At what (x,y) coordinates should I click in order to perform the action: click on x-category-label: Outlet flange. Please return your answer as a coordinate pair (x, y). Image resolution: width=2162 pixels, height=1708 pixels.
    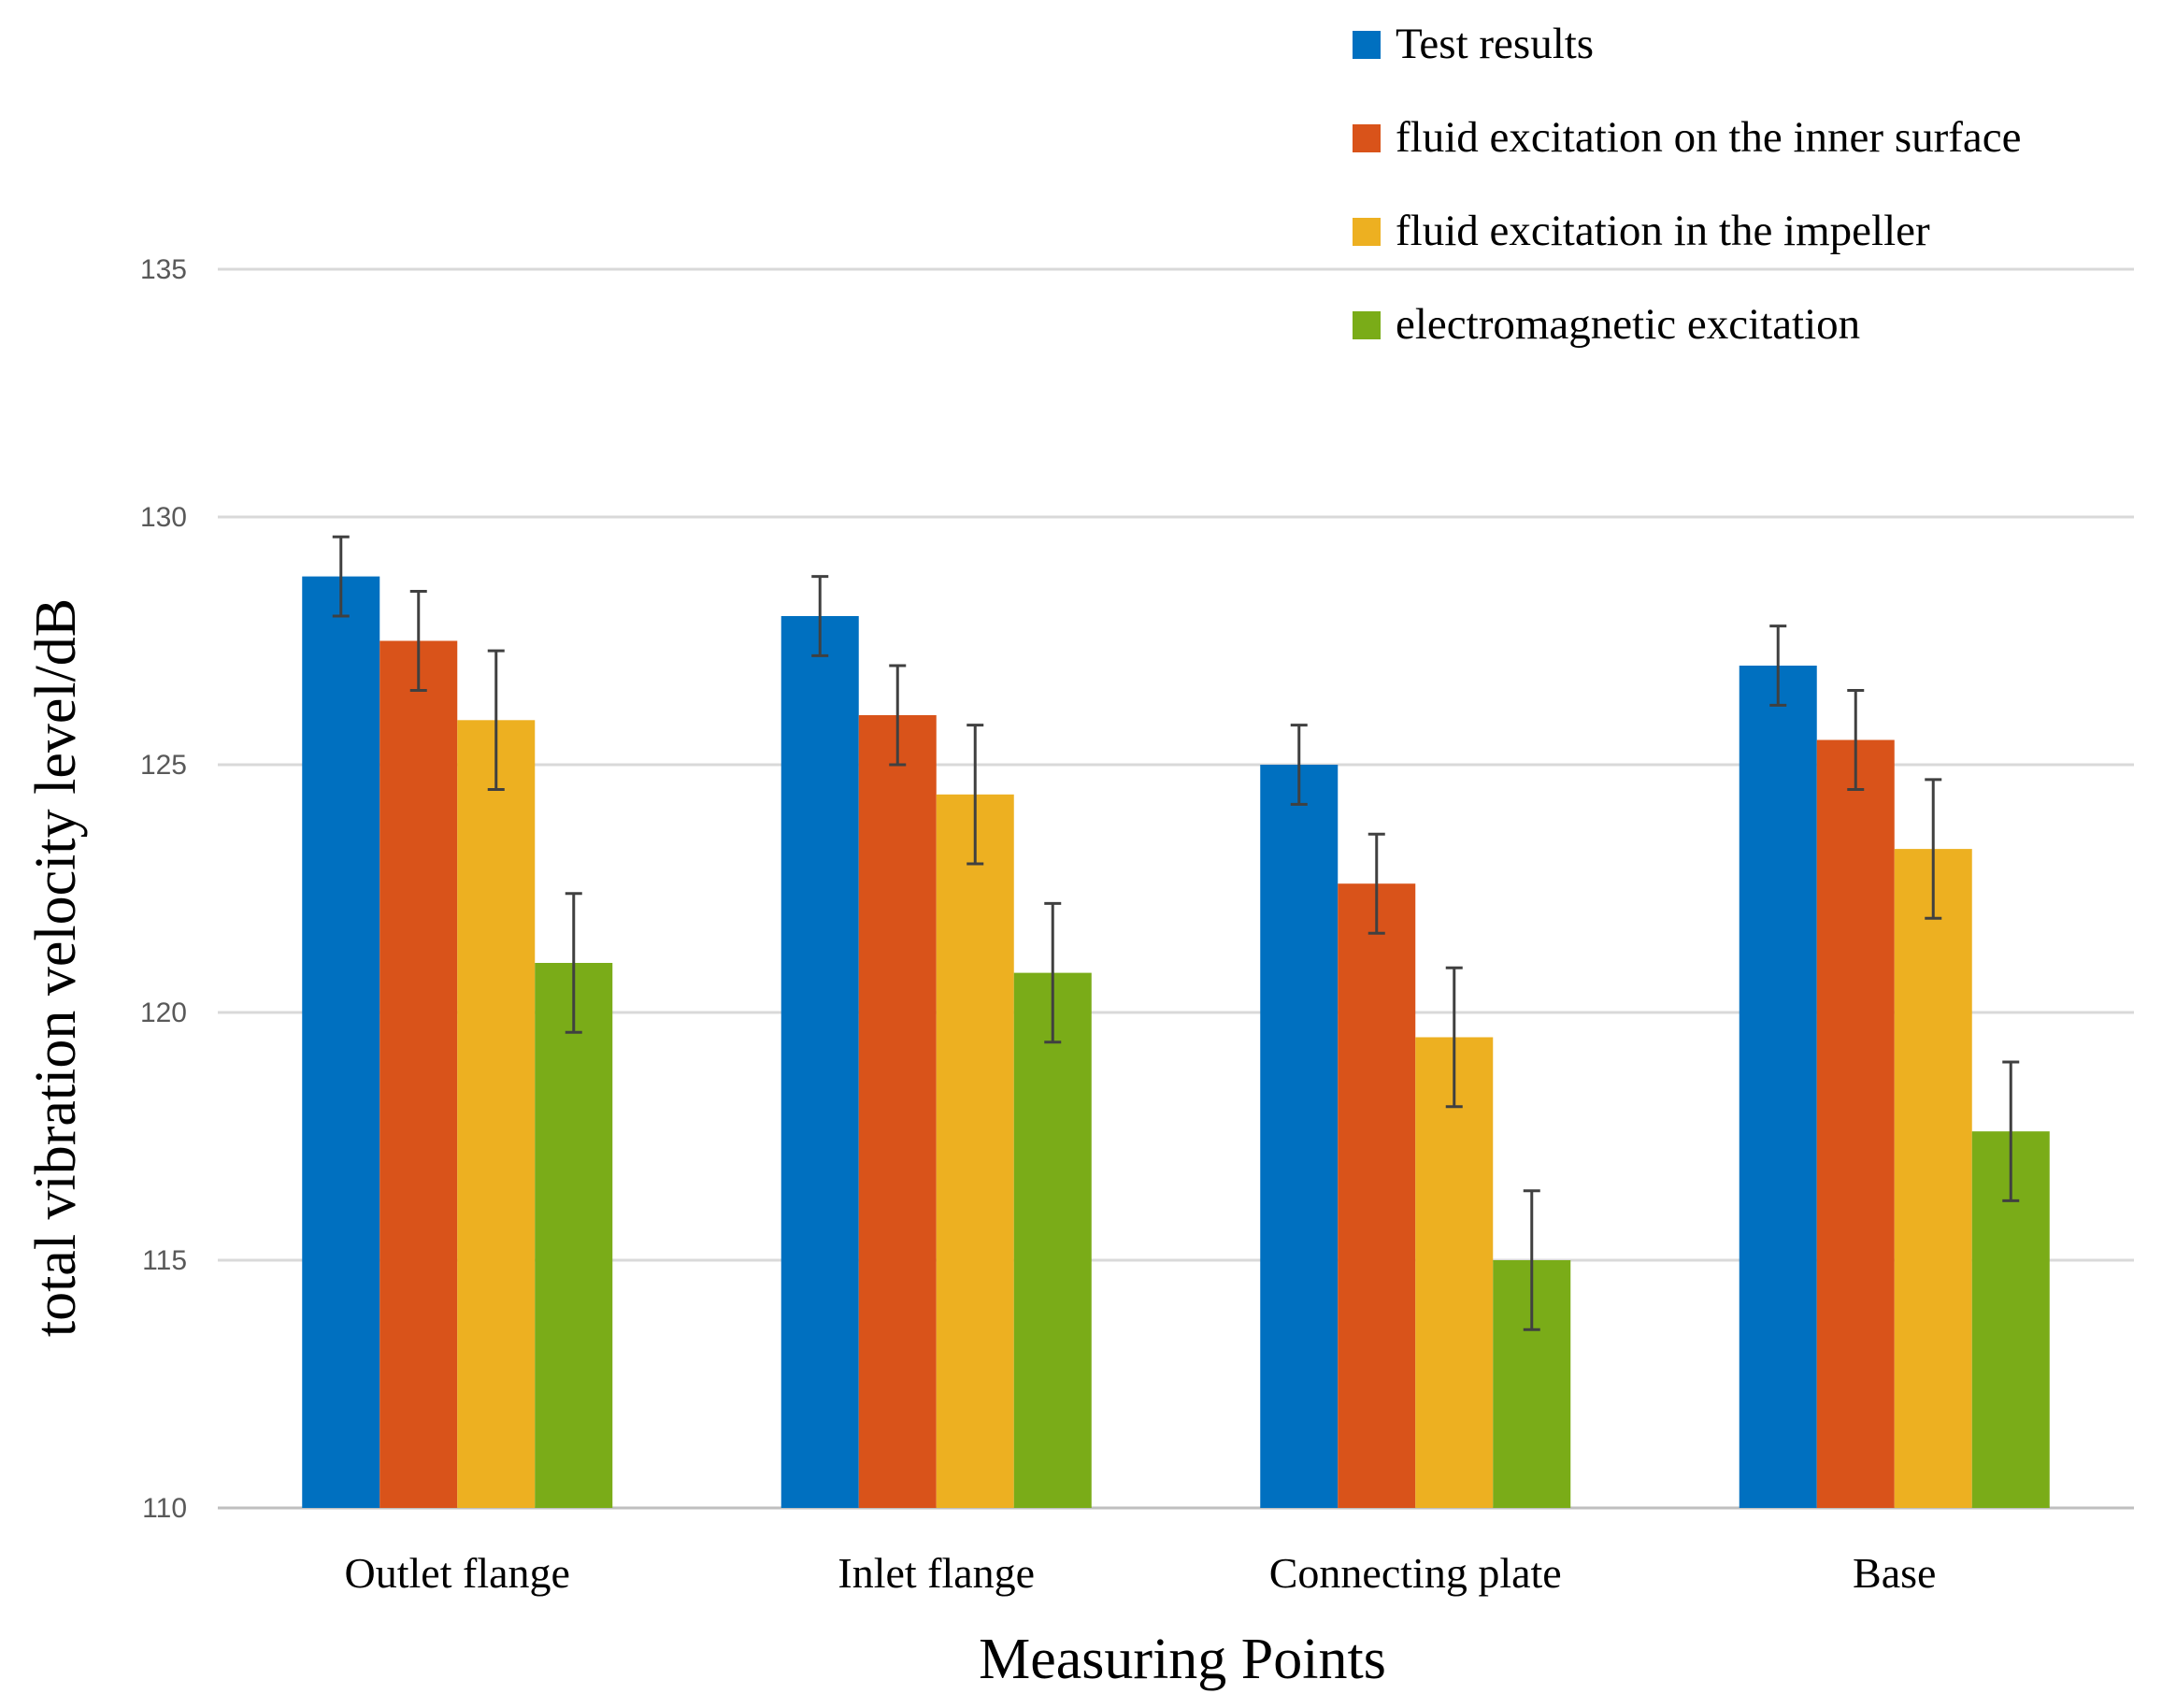
    Looking at the image, I should click on (457, 1573).